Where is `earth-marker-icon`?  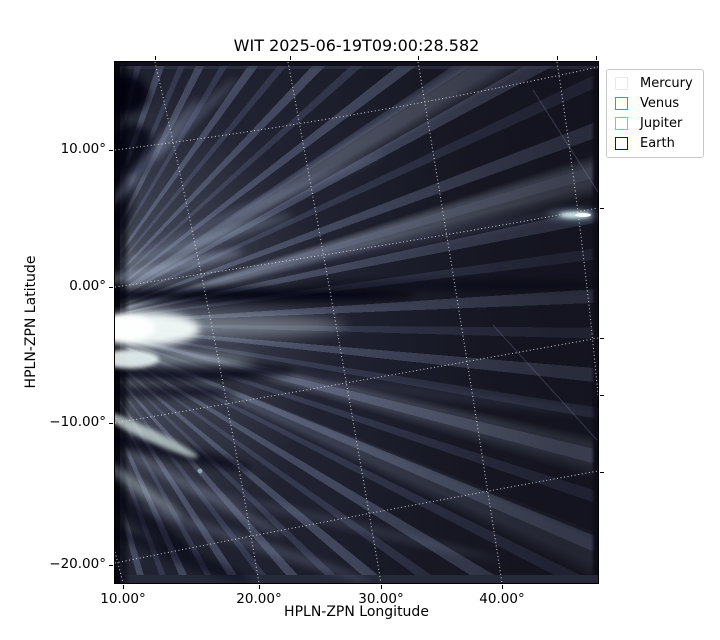
earth-marker-icon is located at coordinates (621, 143).